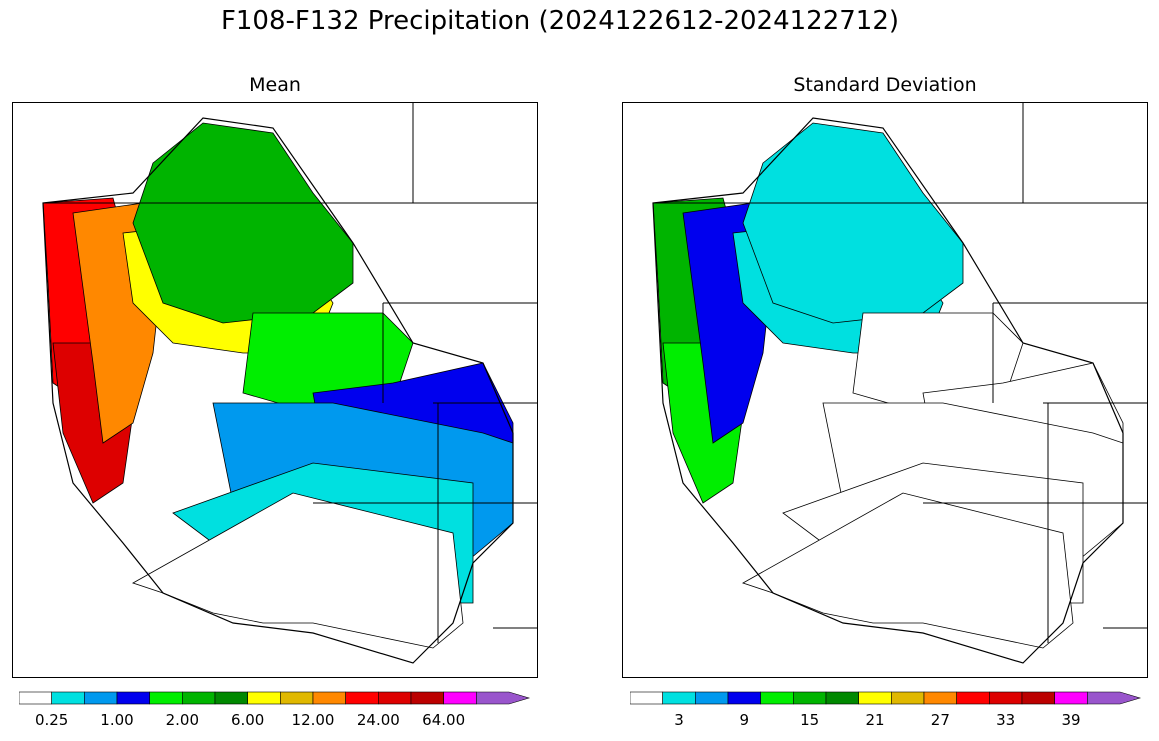 The height and width of the screenshot is (741, 1159). I want to click on mean-colorbar-tick-label: 12.00, so click(313, 720).